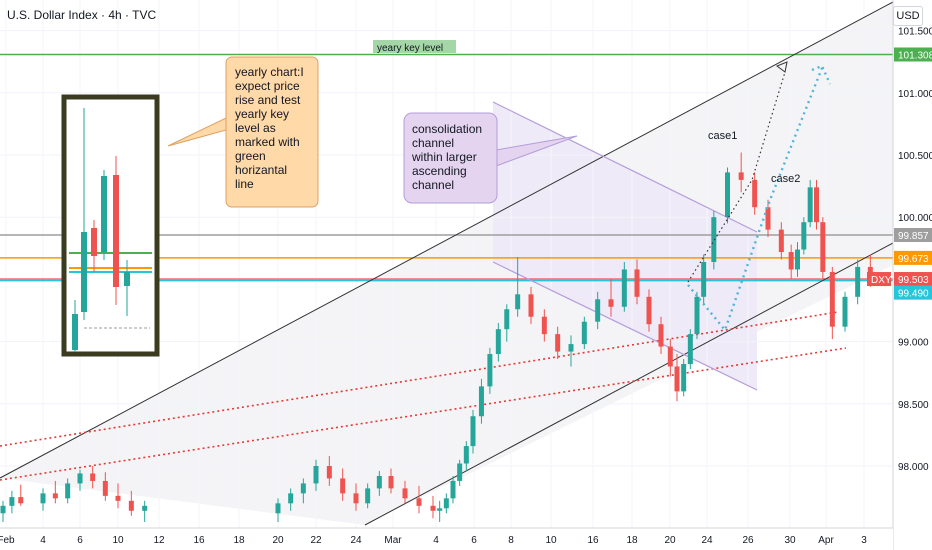 This screenshot has height=550, width=932. Describe the element at coordinates (908, 16) in the screenshot. I see `currency-button: USD` at that location.